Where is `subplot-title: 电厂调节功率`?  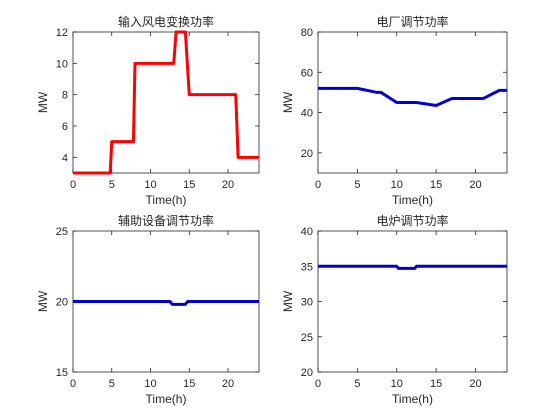 subplot-title: 电厂调节功率 is located at coordinates (412, 21).